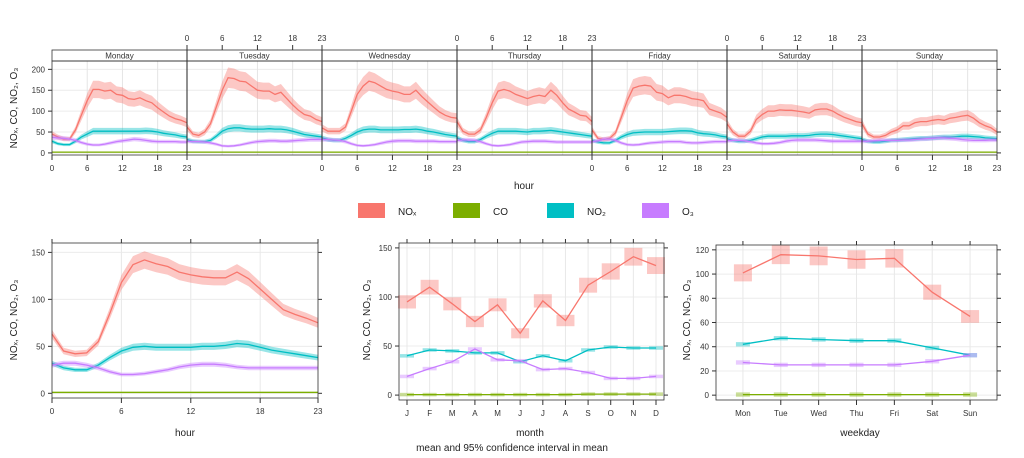 The image size is (1024, 458). Describe the element at coordinates (659, 112) in the screenshot. I see `nox-line-friday` at that location.